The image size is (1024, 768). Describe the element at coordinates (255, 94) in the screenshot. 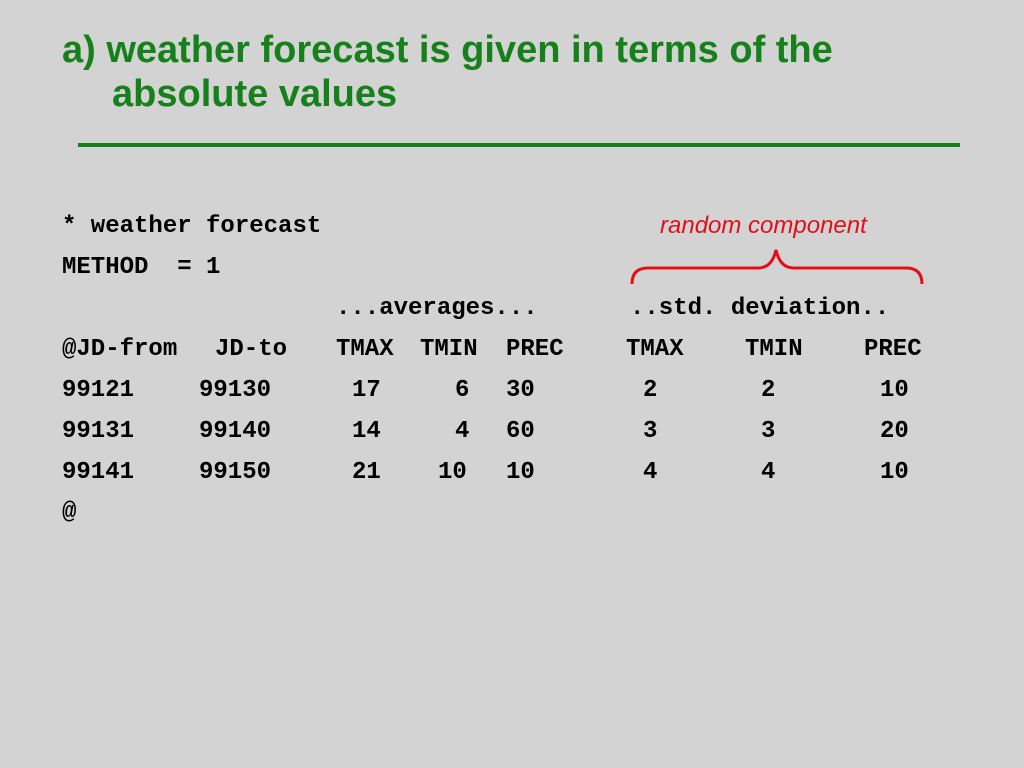

I see `title-line-2: absolute values` at that location.